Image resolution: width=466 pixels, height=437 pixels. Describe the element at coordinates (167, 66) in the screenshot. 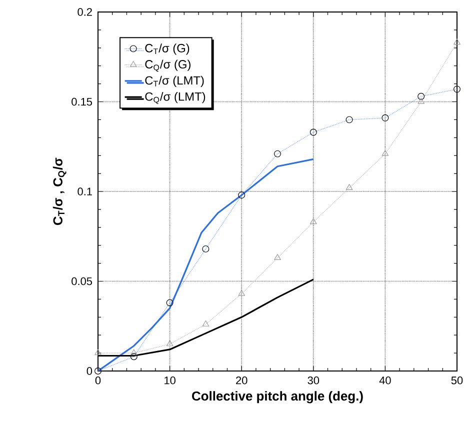

I see `legend-label: C$_{Q}$/σ (G)` at that location.